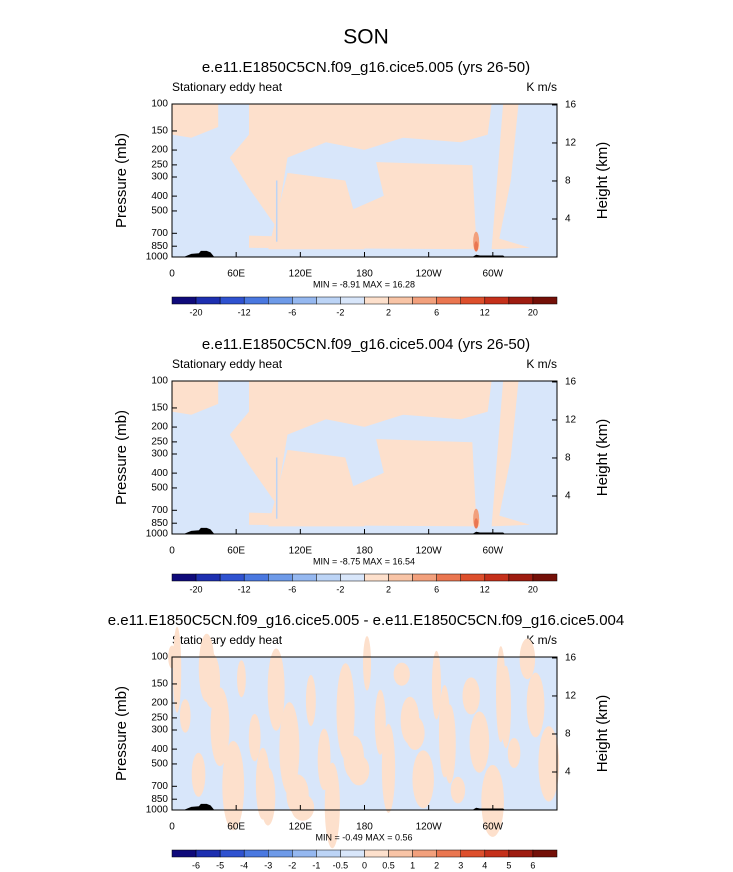 Image resolution: width=733 pixels, height=872 pixels. Describe the element at coordinates (508, 865) in the screenshot. I see `colorbar-label: 5` at that location.